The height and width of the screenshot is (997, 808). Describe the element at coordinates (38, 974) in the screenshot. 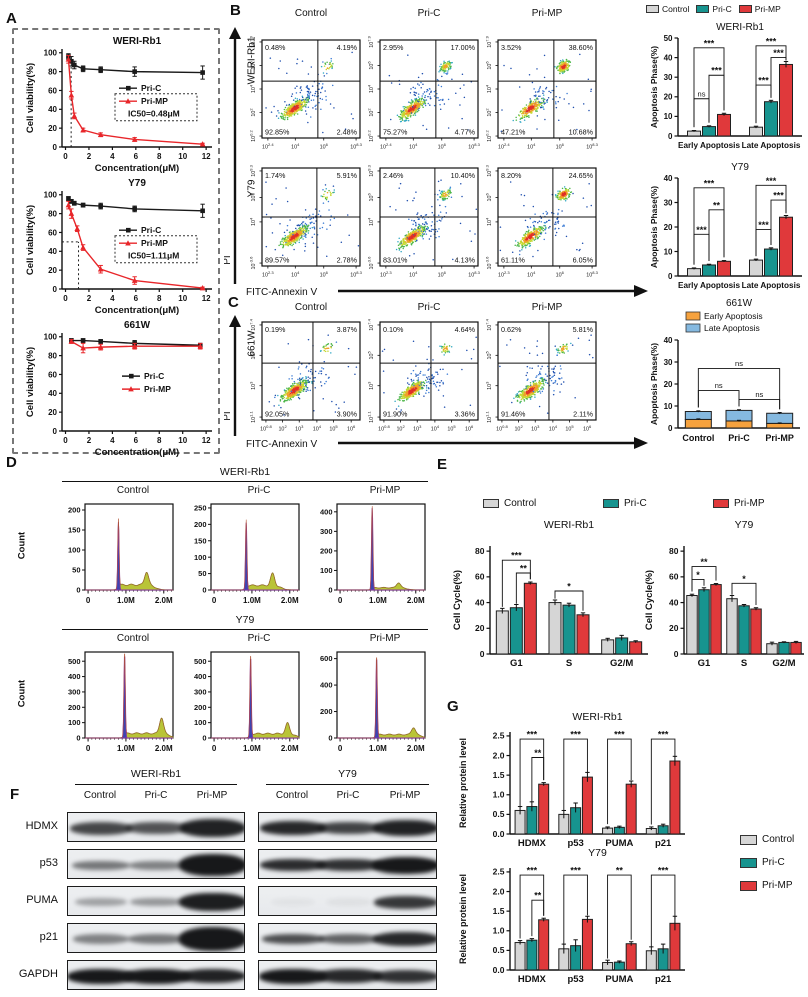

I see `blot-protein-label: GAPDH` at that location.